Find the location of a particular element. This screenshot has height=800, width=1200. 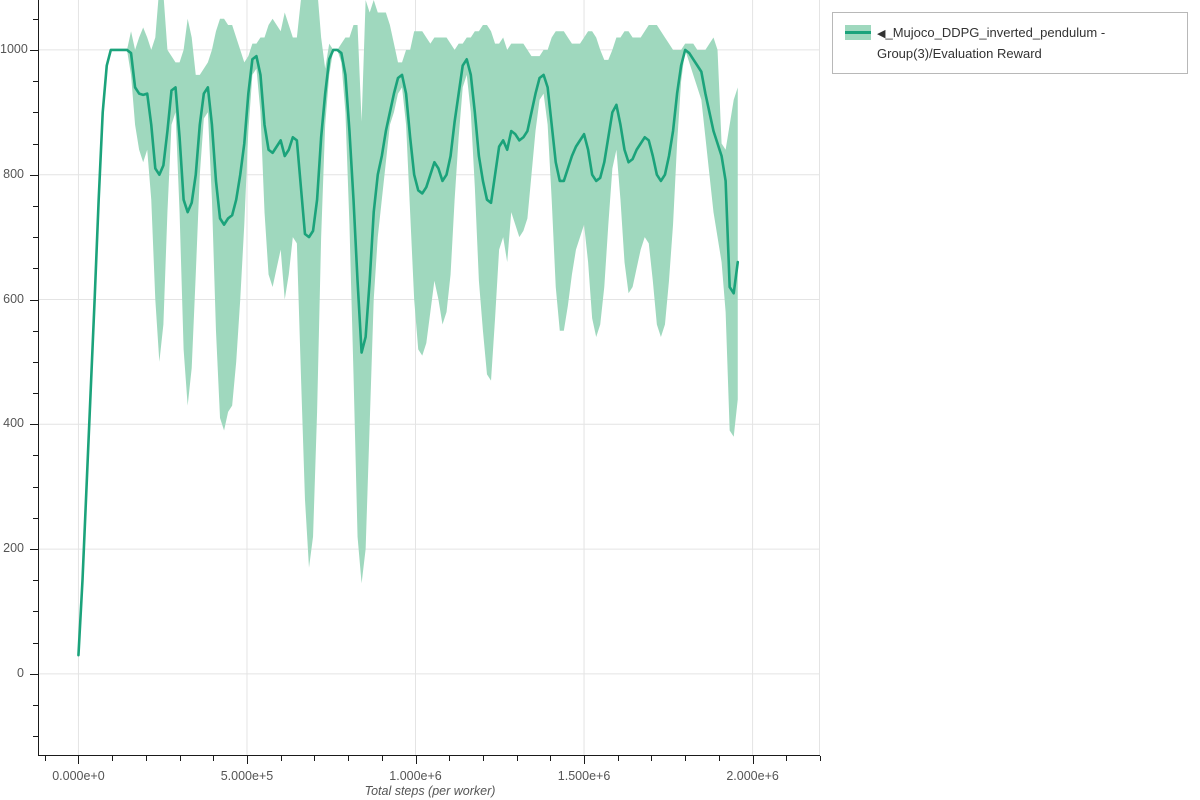

x-tick-label: 2.000e+6 is located at coordinates (752, 776).